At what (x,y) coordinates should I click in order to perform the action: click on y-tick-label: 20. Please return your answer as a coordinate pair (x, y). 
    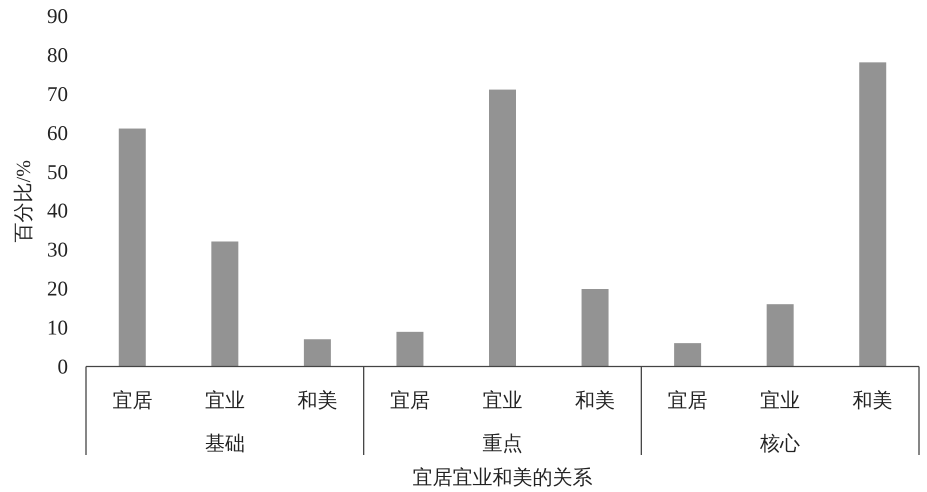
    Looking at the image, I should click on (57, 288).